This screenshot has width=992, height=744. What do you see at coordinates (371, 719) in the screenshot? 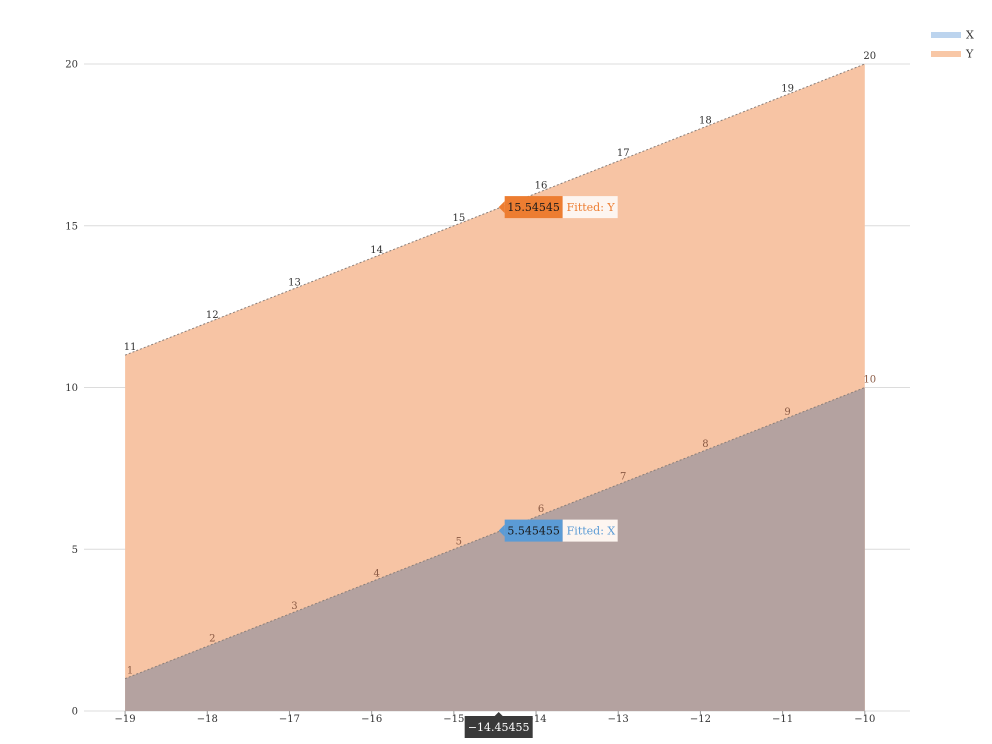
I see `x-tick-label: −16` at bounding box center [371, 719].